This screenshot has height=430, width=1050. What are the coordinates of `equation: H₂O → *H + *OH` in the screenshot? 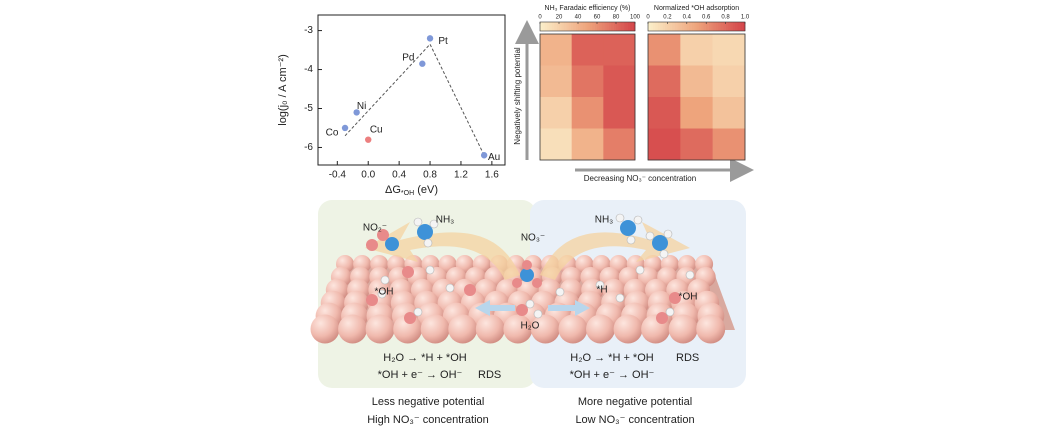 It's located at (424, 358).